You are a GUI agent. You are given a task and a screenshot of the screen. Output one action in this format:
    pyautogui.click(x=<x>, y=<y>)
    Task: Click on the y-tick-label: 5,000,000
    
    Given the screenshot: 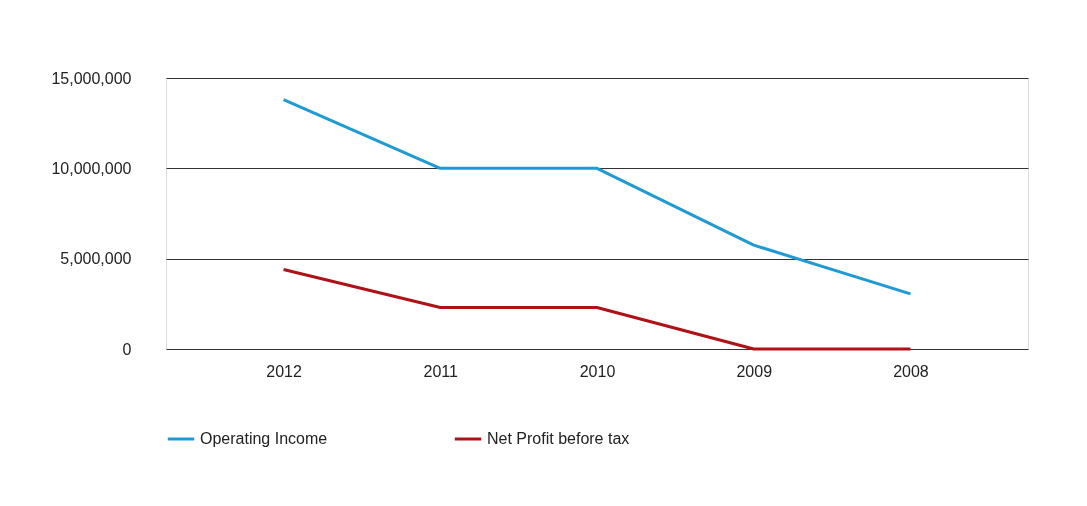 What is the action you would take?
    pyautogui.click(x=96, y=259)
    